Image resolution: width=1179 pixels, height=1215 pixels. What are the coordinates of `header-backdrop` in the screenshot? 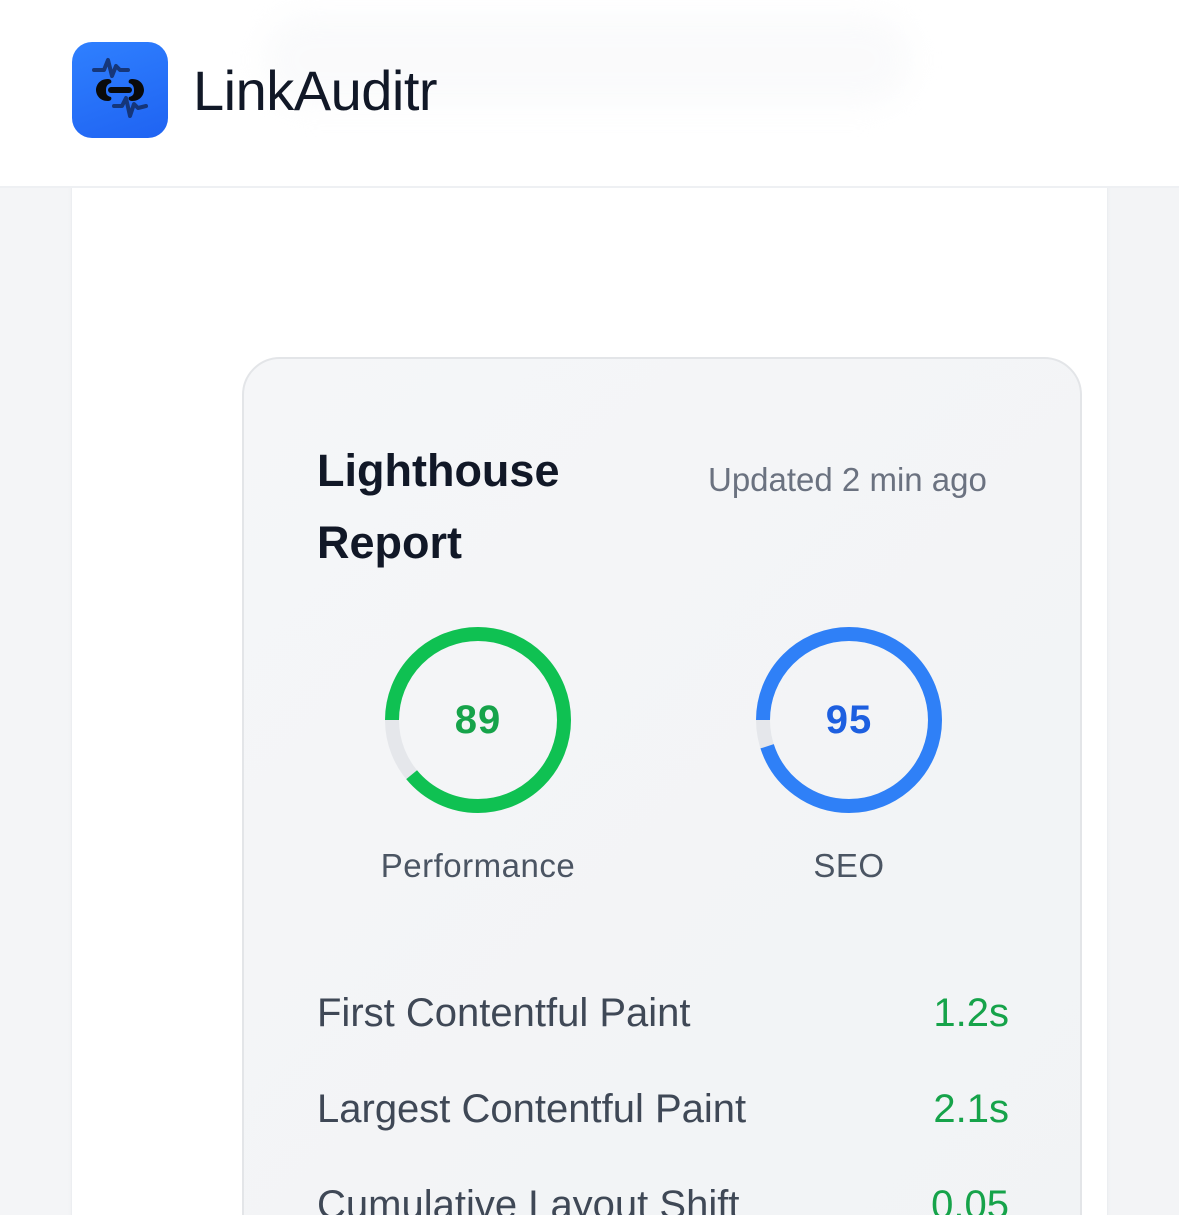 It's located at (587, 60).